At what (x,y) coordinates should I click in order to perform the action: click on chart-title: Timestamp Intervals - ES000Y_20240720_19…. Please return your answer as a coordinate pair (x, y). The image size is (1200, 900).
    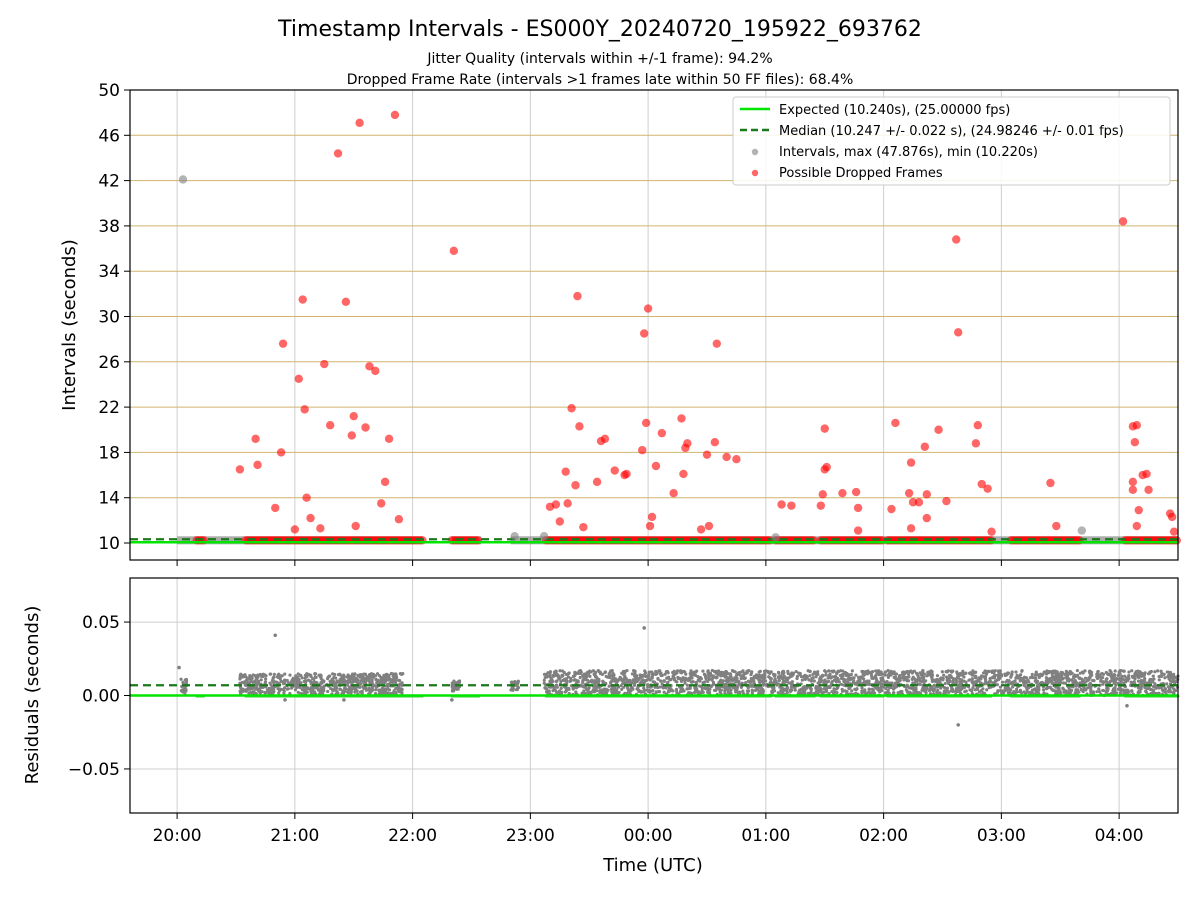
    Looking at the image, I should click on (599, 29).